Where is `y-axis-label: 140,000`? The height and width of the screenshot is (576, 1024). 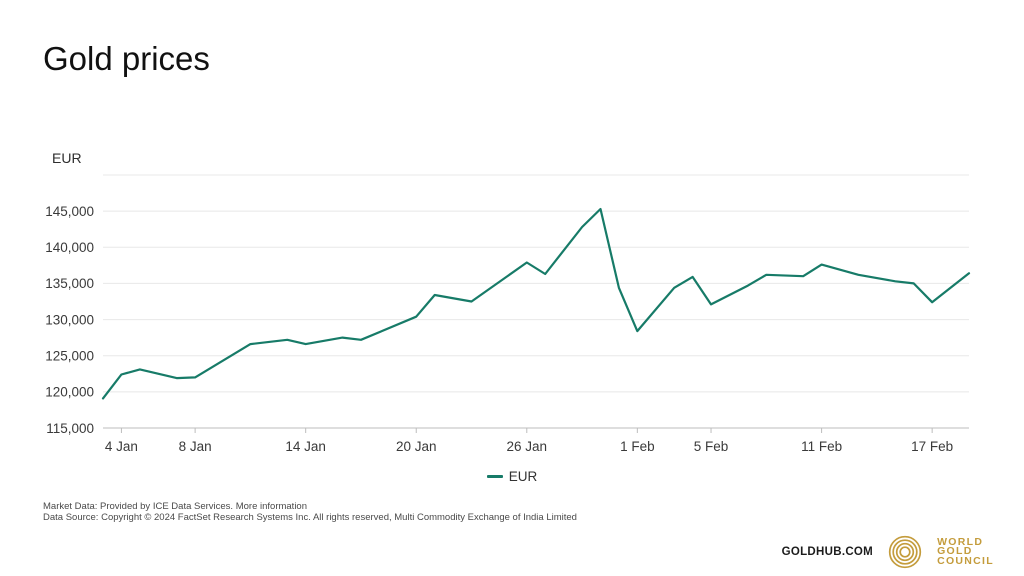 y-axis-label: 140,000 is located at coordinates (69, 247).